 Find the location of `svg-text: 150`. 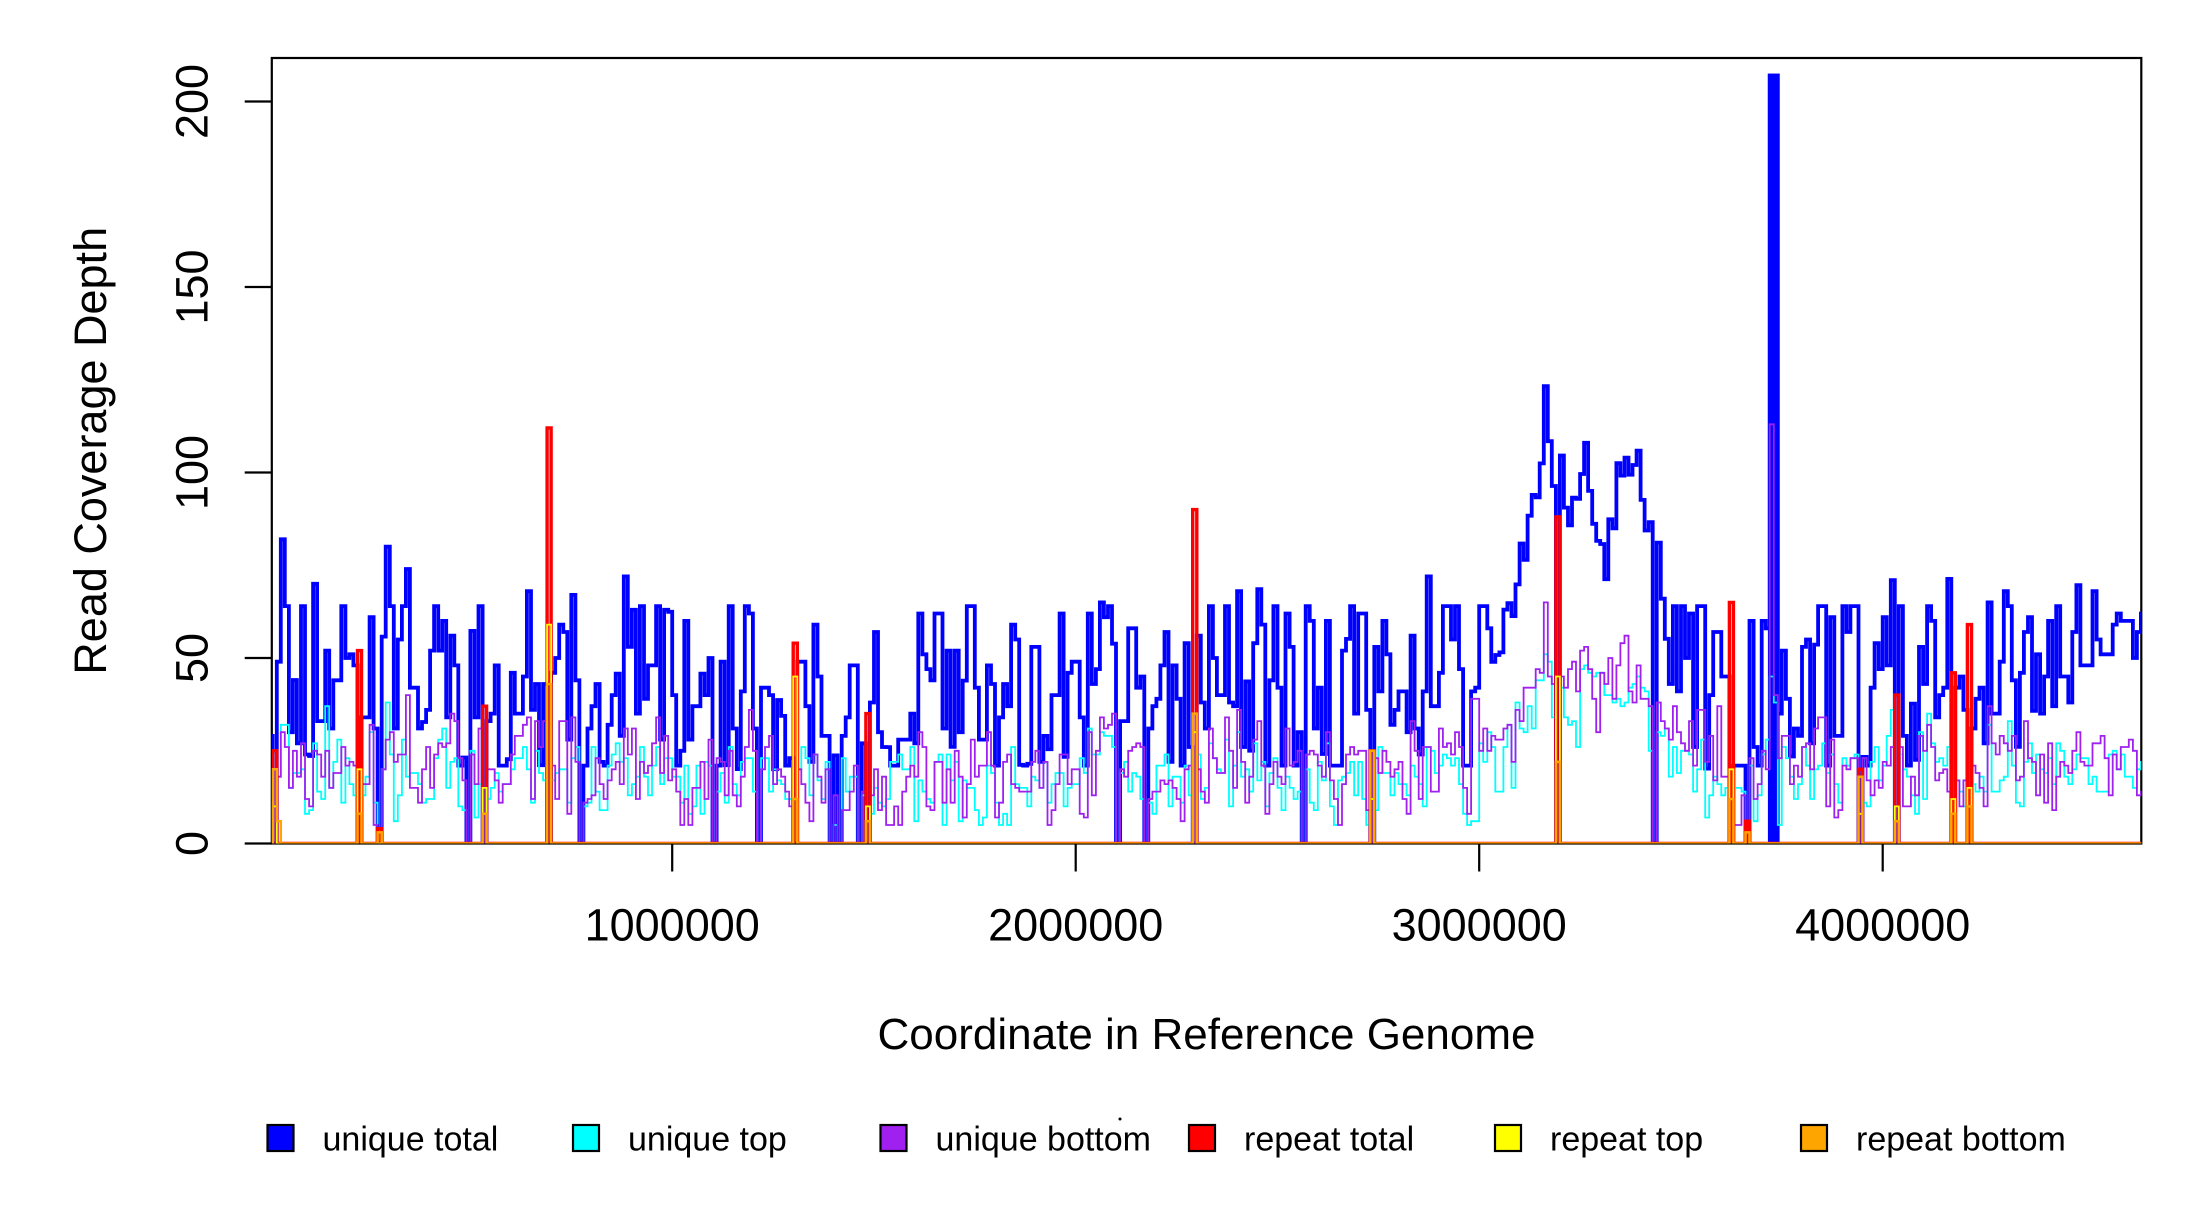

svg-text: 150 is located at coordinates (192, 286).